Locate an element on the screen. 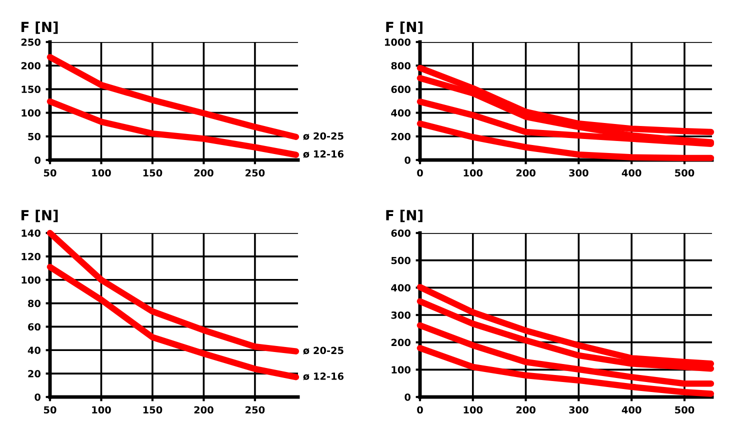 This screenshot has width=741, height=430. y-tick-label: 50 is located at coordinates (34, 136).